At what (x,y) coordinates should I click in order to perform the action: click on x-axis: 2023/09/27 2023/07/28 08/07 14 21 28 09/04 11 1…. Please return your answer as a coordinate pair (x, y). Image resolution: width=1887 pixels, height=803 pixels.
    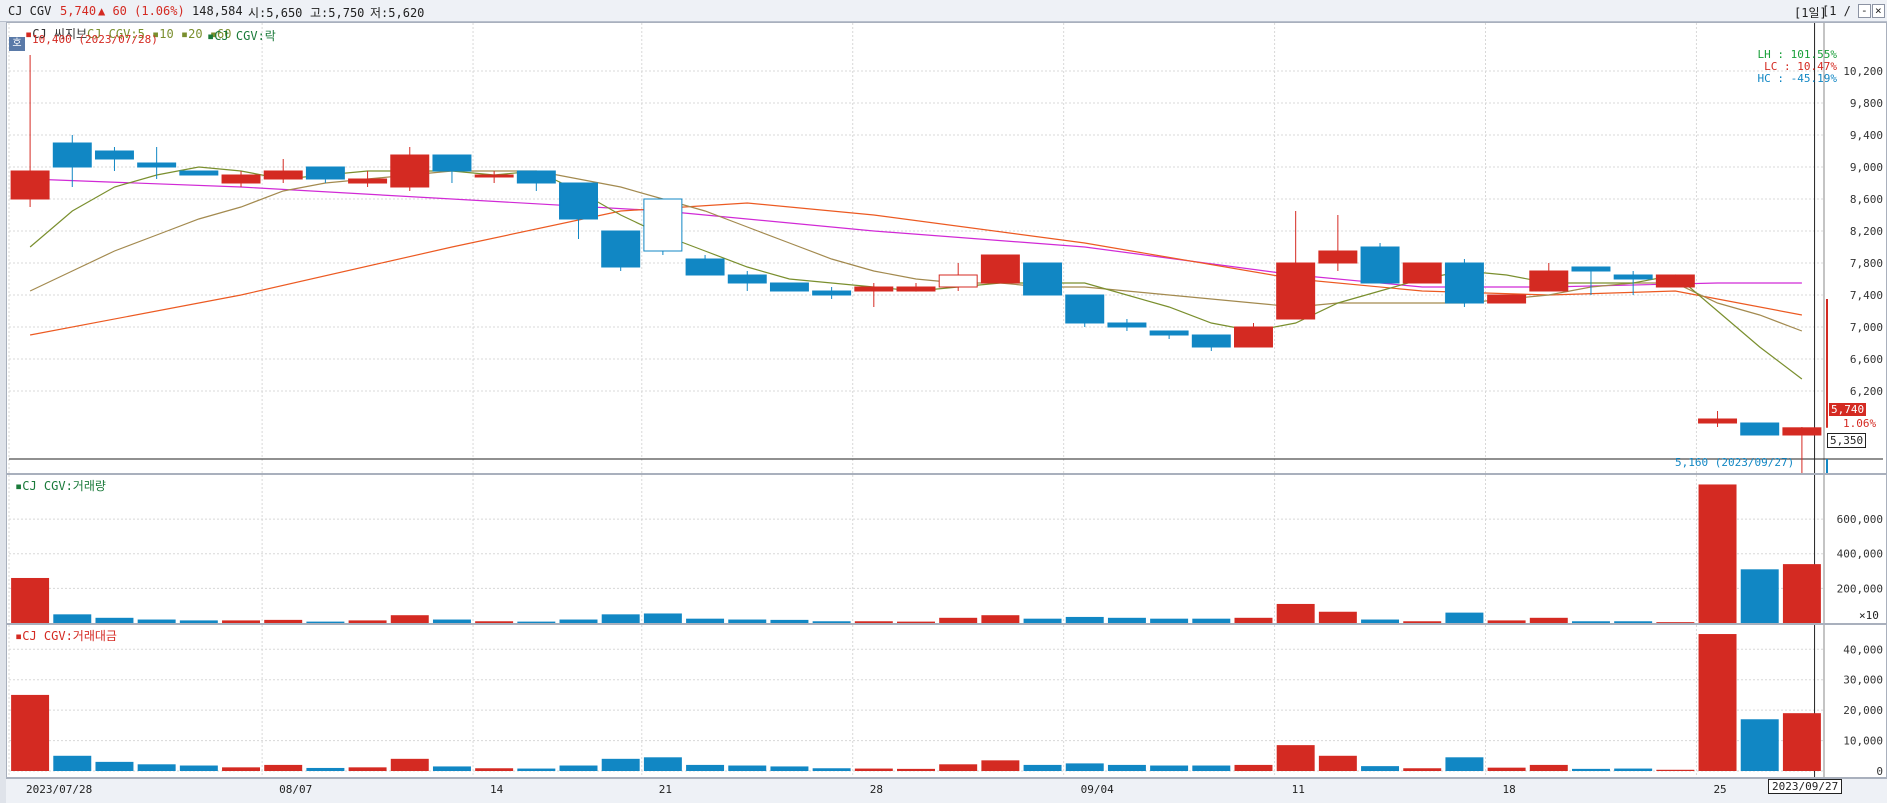
    Looking at the image, I should click on (946, 790).